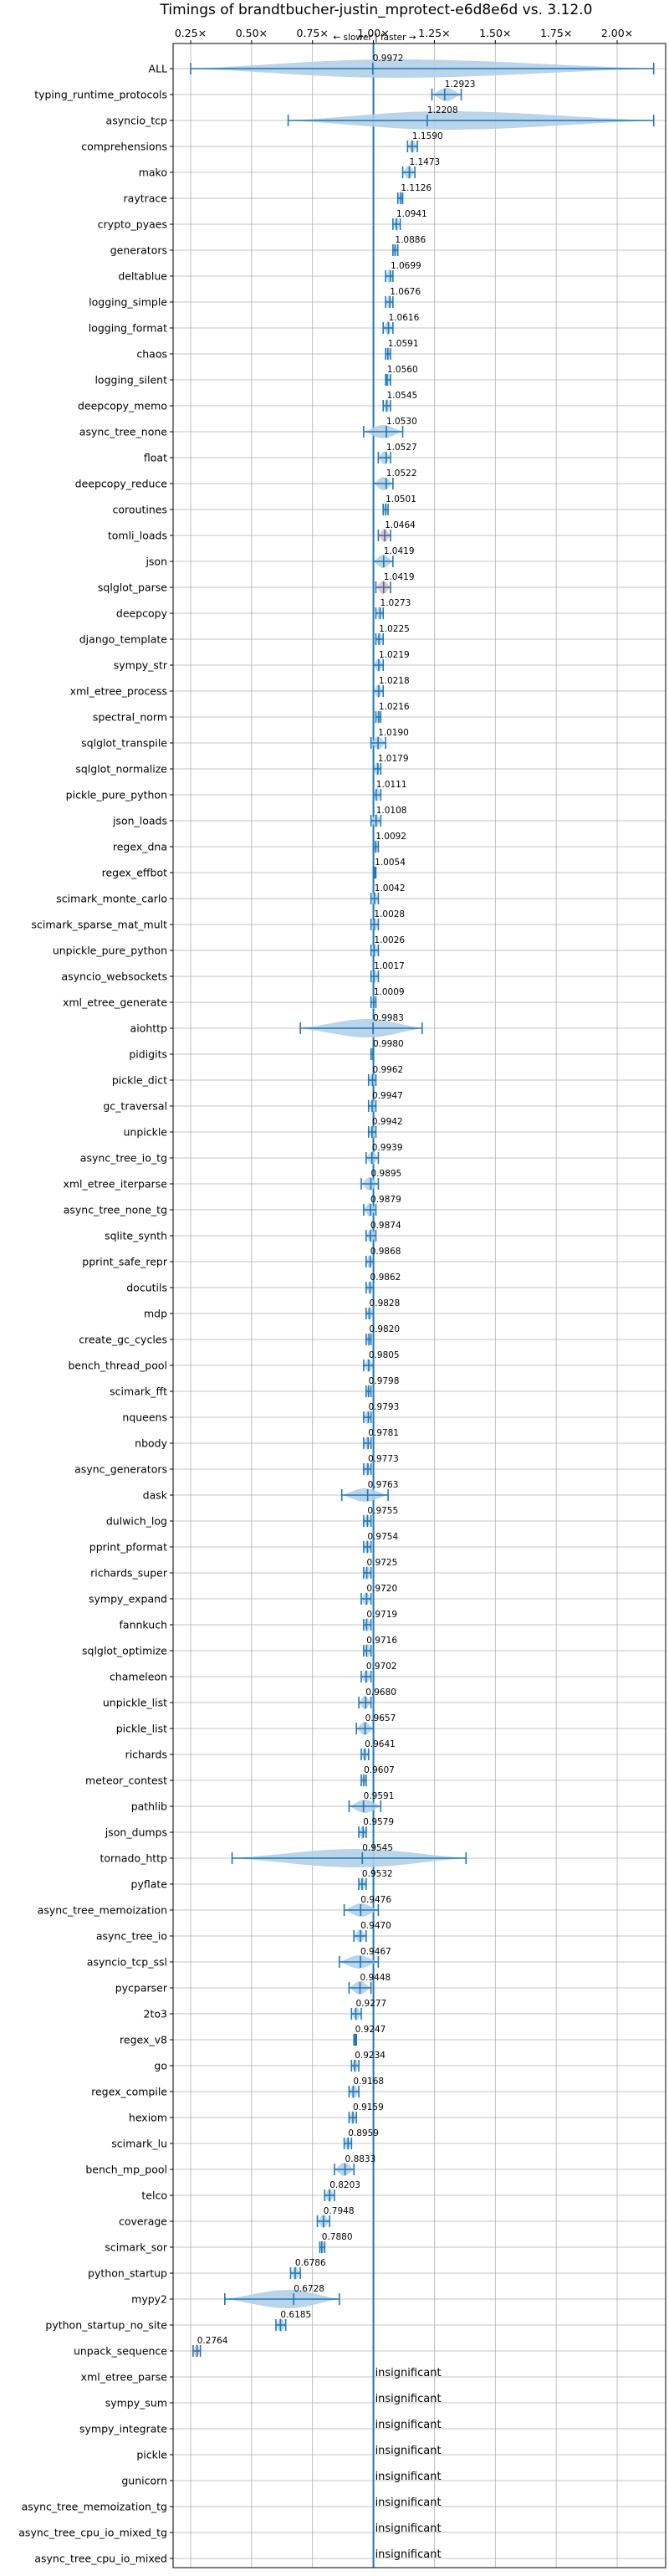  What do you see at coordinates (128, 302) in the screenshot?
I see `benchmark-label: logging_simple` at bounding box center [128, 302].